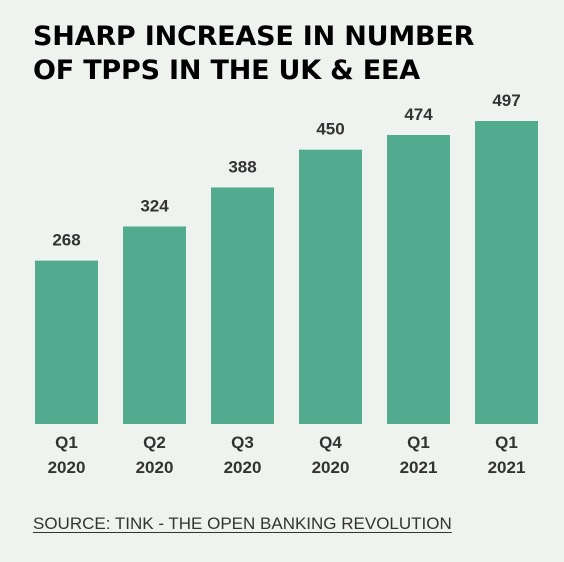 The width and height of the screenshot is (564, 562). I want to click on x-tick-label-3-quarter: Q3, so click(242, 442).